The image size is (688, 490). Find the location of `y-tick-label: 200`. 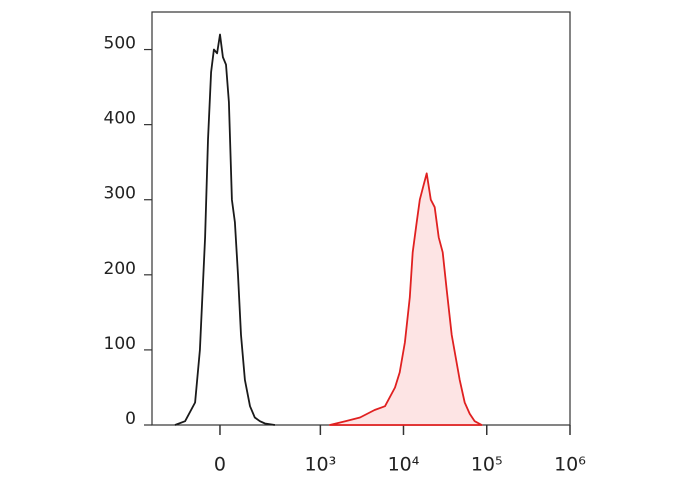

y-tick-label: 200 is located at coordinates (120, 269).